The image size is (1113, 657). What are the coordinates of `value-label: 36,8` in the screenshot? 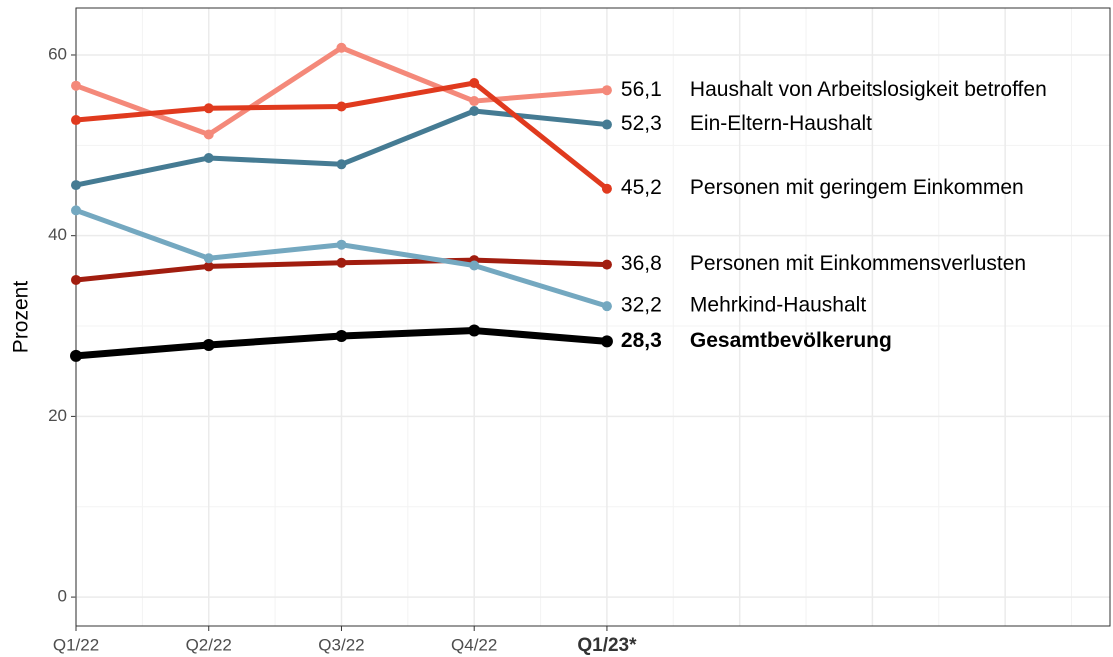 It's located at (641, 263).